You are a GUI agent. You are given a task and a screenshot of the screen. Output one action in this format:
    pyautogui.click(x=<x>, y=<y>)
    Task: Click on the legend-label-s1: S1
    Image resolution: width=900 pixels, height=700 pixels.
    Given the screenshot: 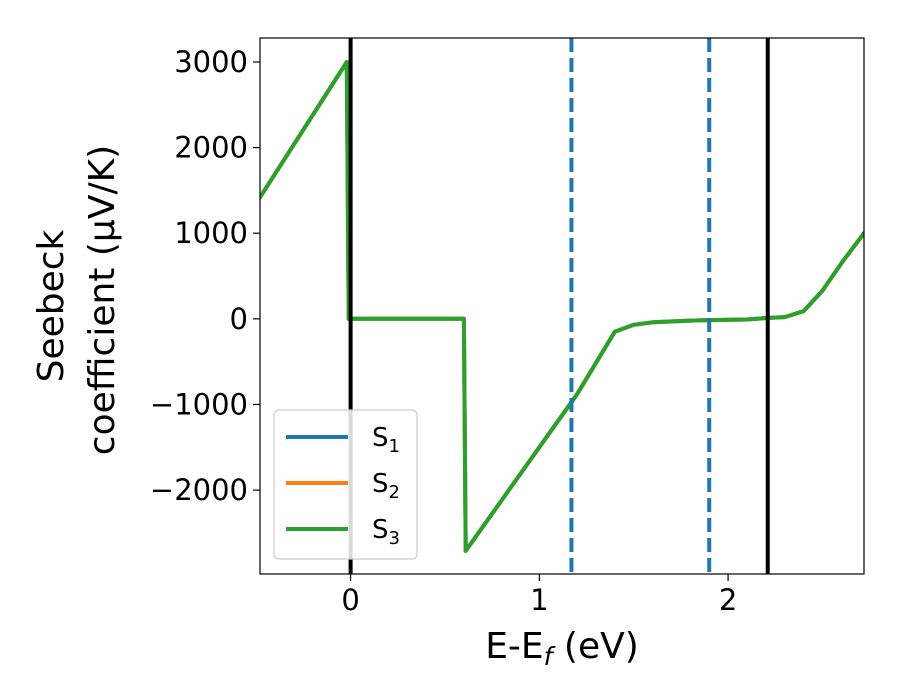 What is the action you would take?
    pyautogui.click(x=386, y=440)
    